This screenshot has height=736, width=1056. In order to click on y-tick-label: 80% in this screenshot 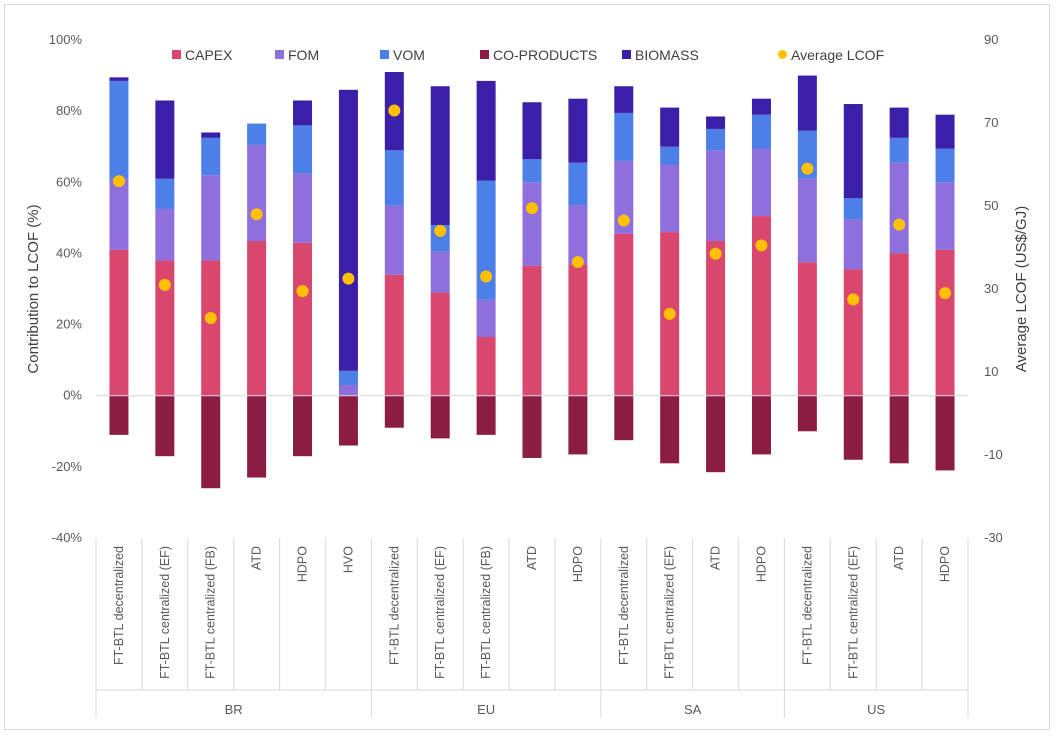, I will do `click(69, 110)`.